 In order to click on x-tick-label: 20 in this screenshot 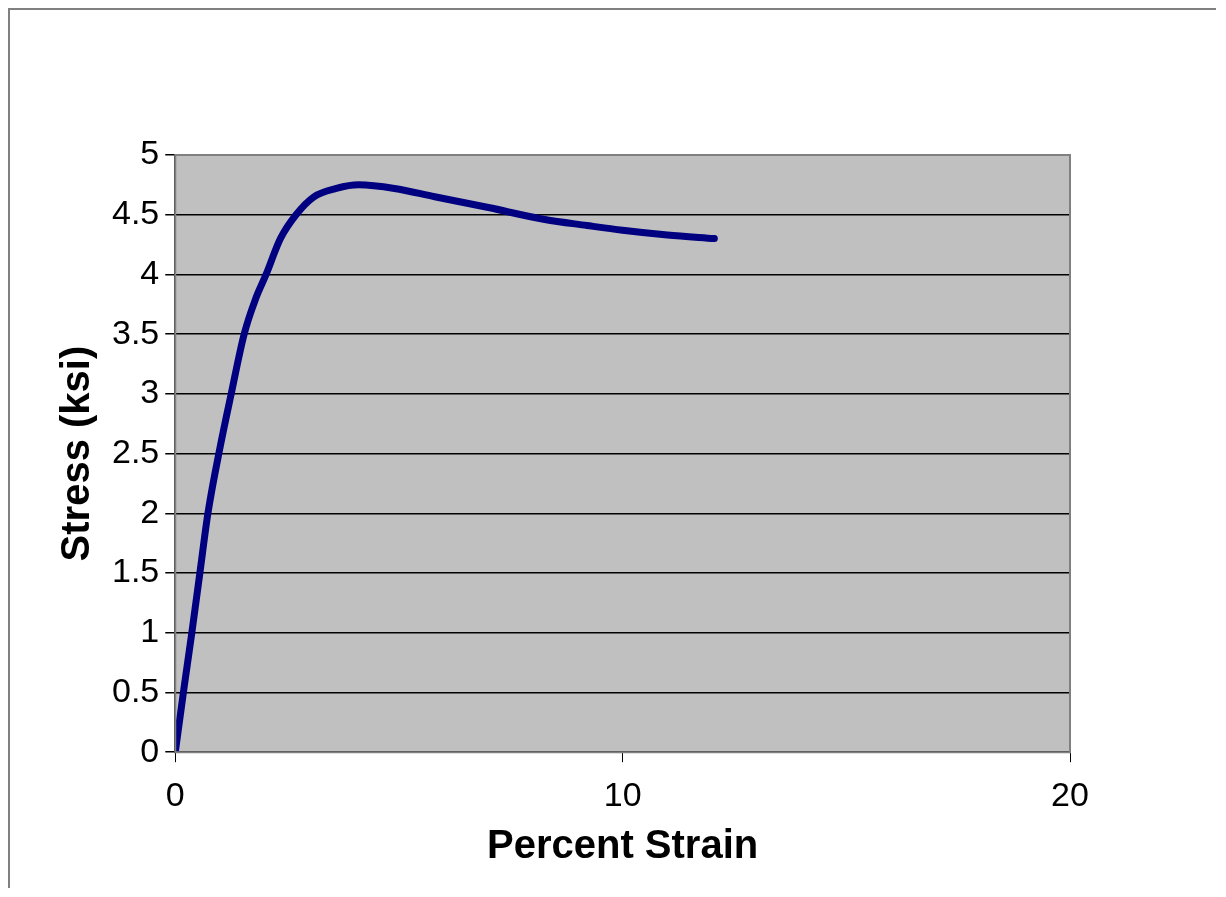, I will do `click(1070, 793)`.